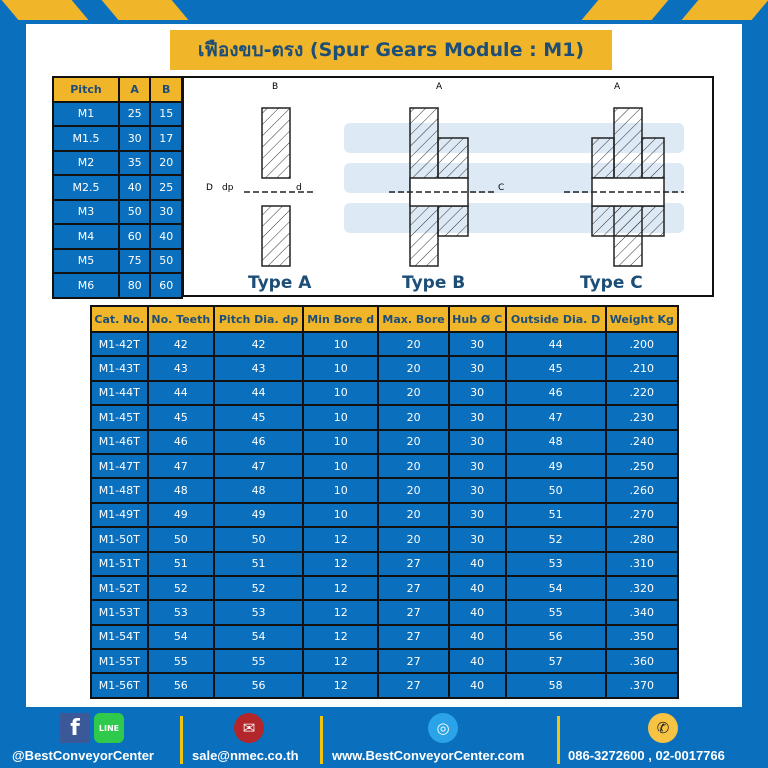 This screenshot has height=768, width=768. What do you see at coordinates (86, 138) in the screenshot?
I see `table-cell: M1.5` at bounding box center [86, 138].